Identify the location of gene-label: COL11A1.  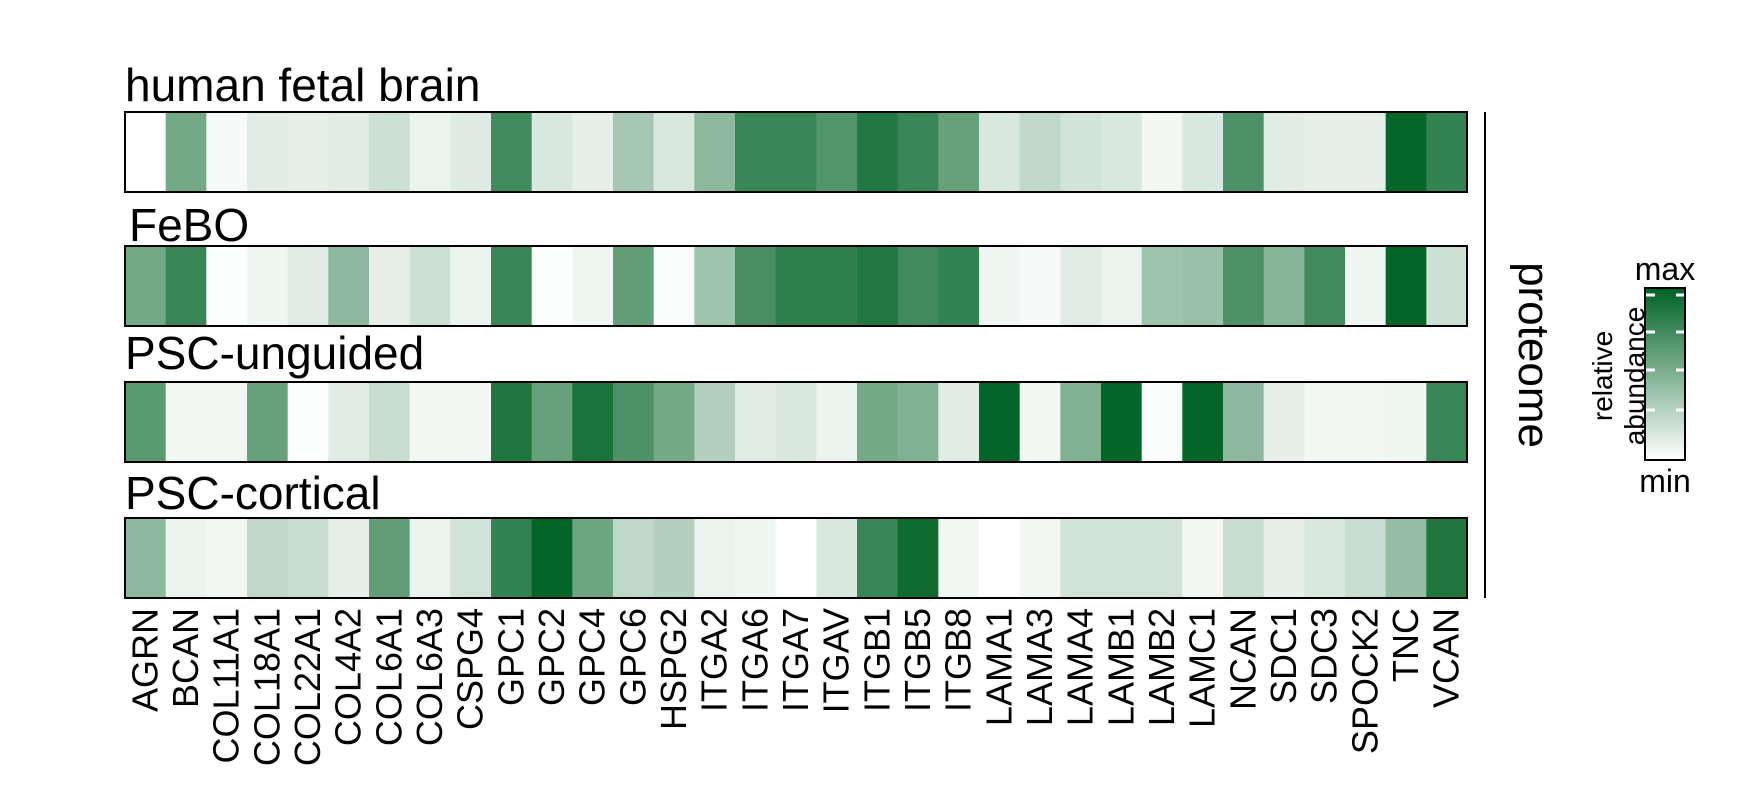
(226, 685).